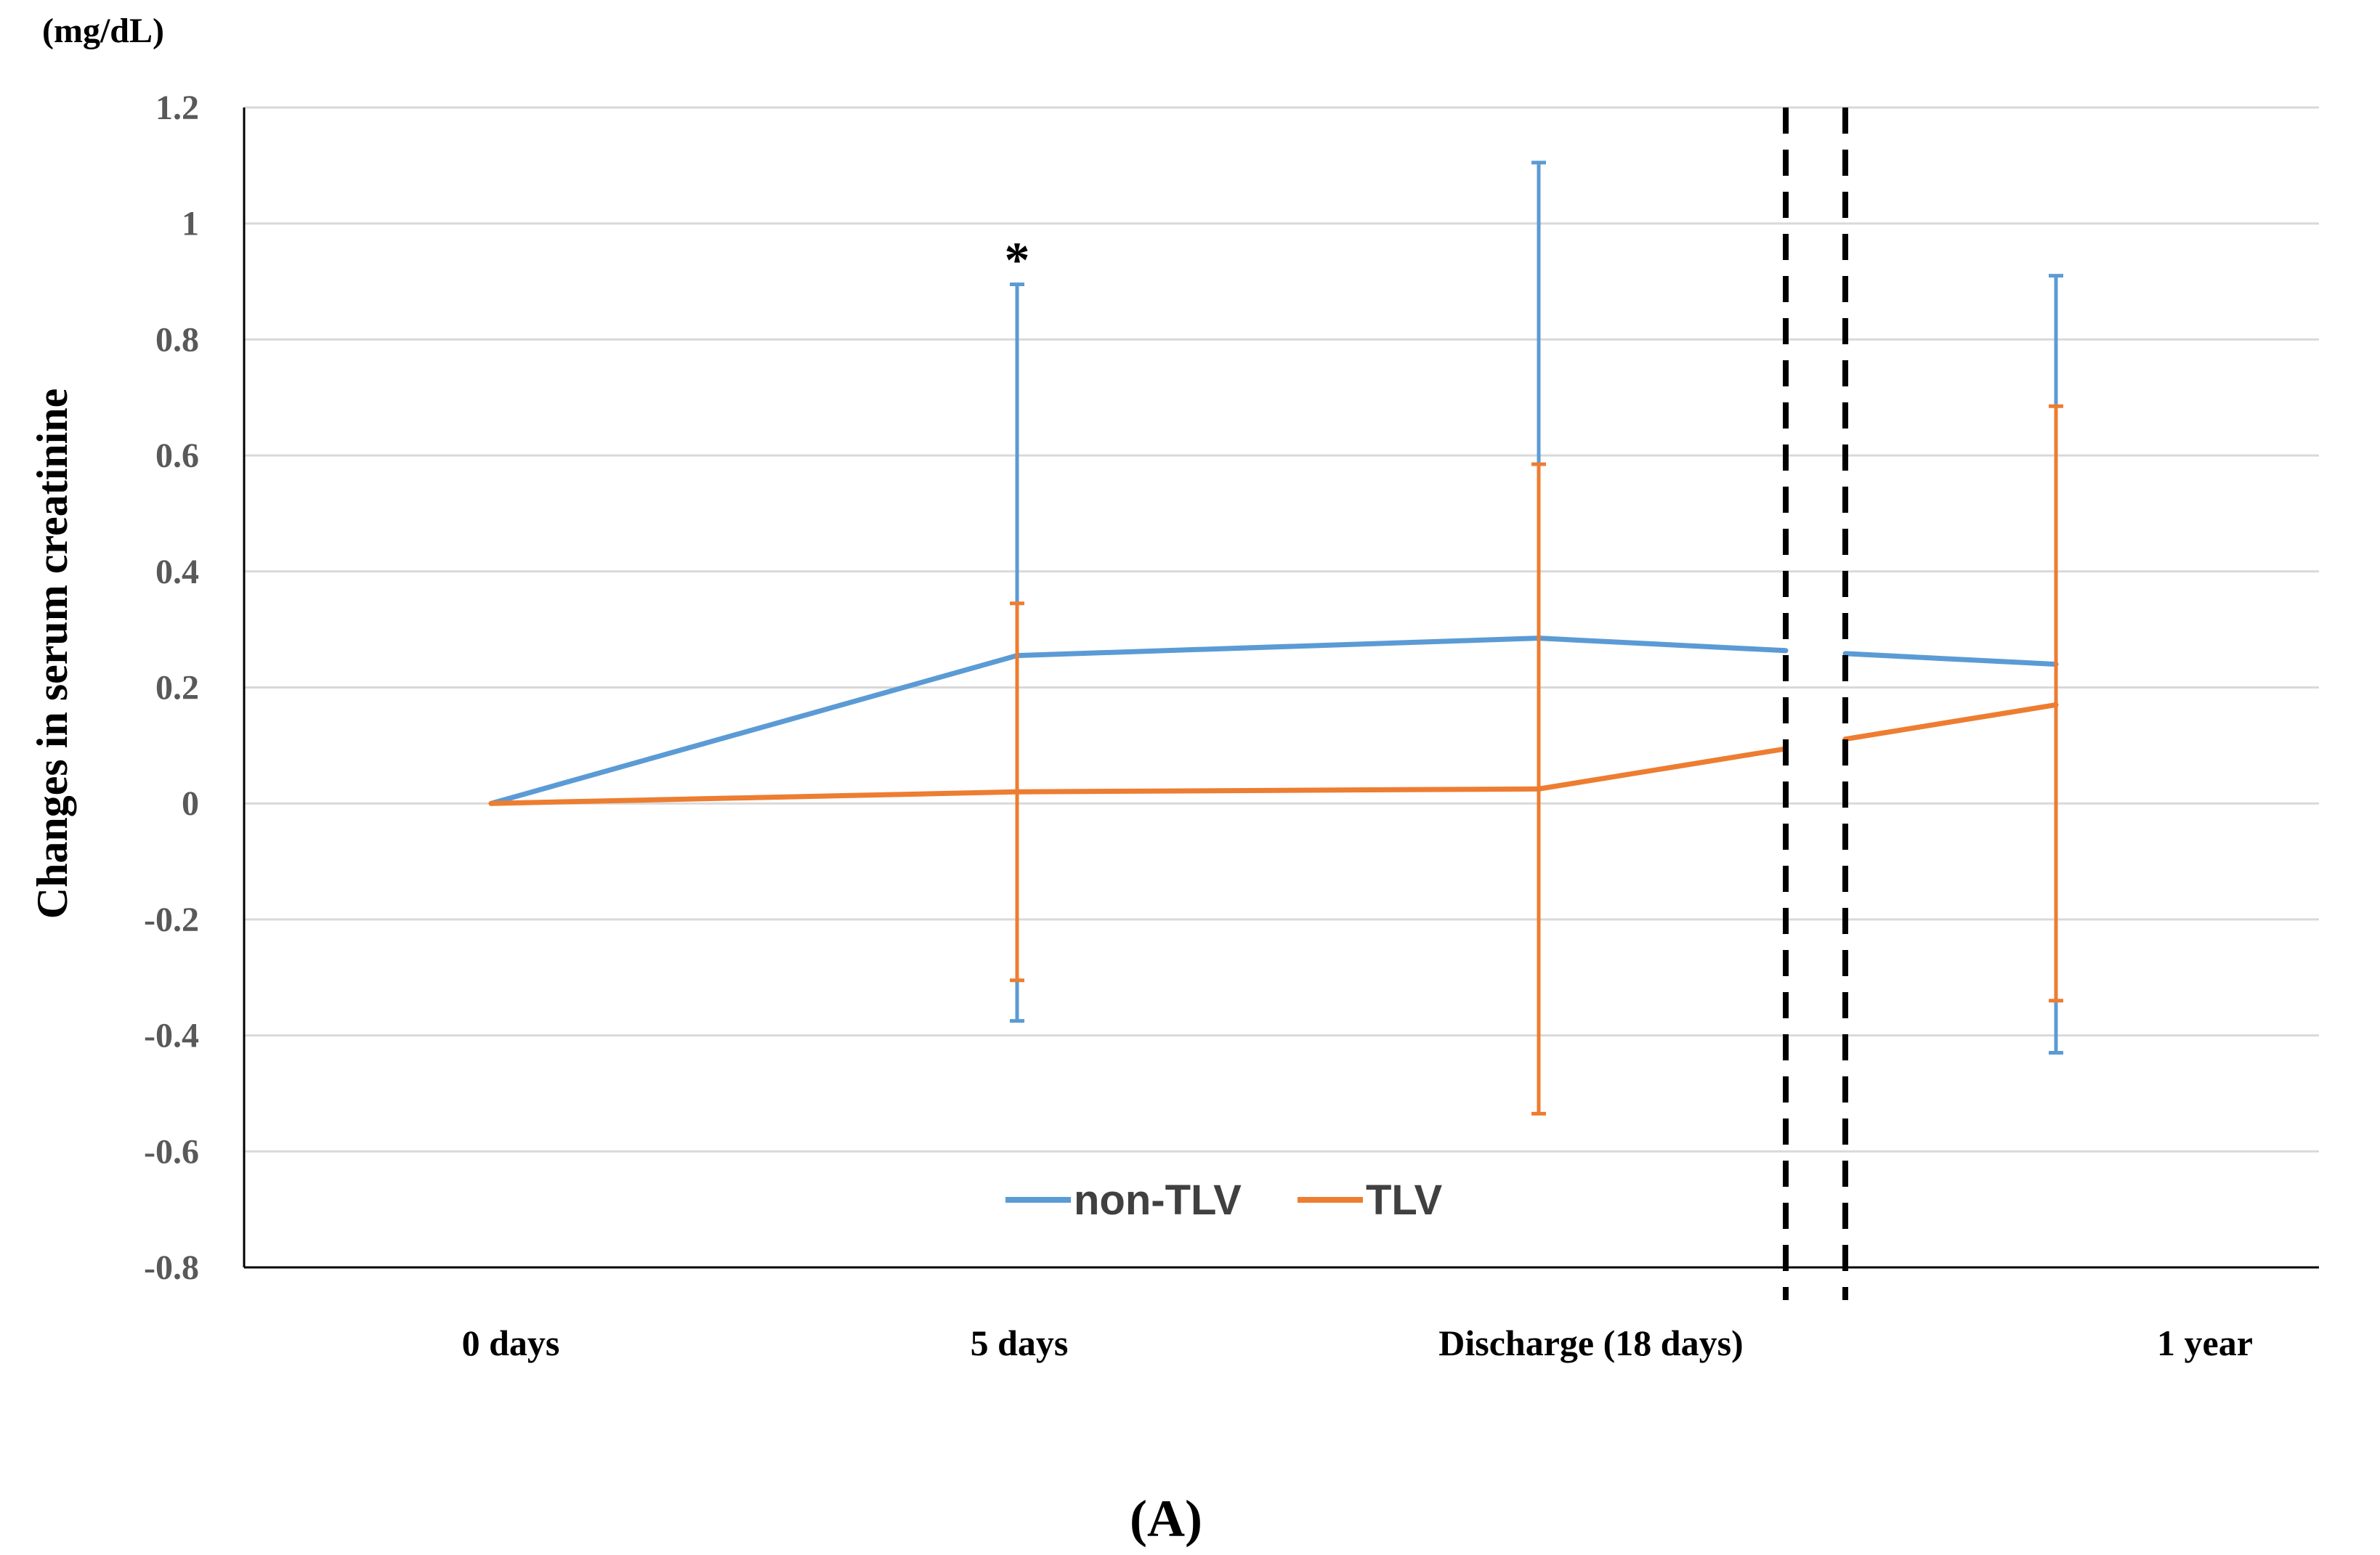 This screenshot has height=1555, width=2380. Describe the element at coordinates (177, 688) in the screenshot. I see `y-tick-label: 0.2` at that location.